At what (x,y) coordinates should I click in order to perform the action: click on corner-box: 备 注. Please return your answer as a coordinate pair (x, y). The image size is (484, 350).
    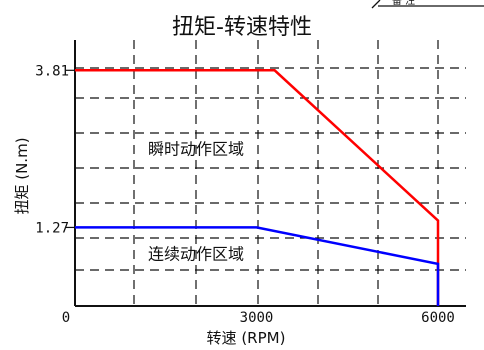
    Looking at the image, I should click on (427, 4).